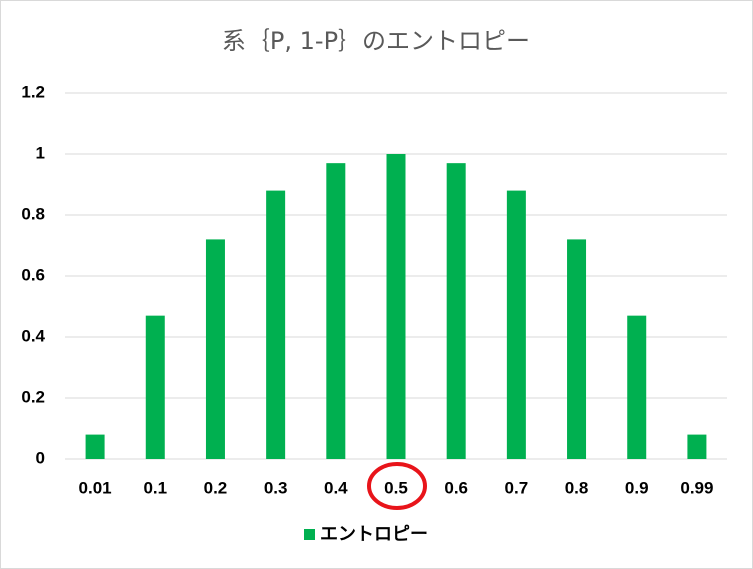 Image resolution: width=753 pixels, height=569 pixels. What do you see at coordinates (336, 487) in the screenshot?
I see `x-tick-label: 0.4` at bounding box center [336, 487].